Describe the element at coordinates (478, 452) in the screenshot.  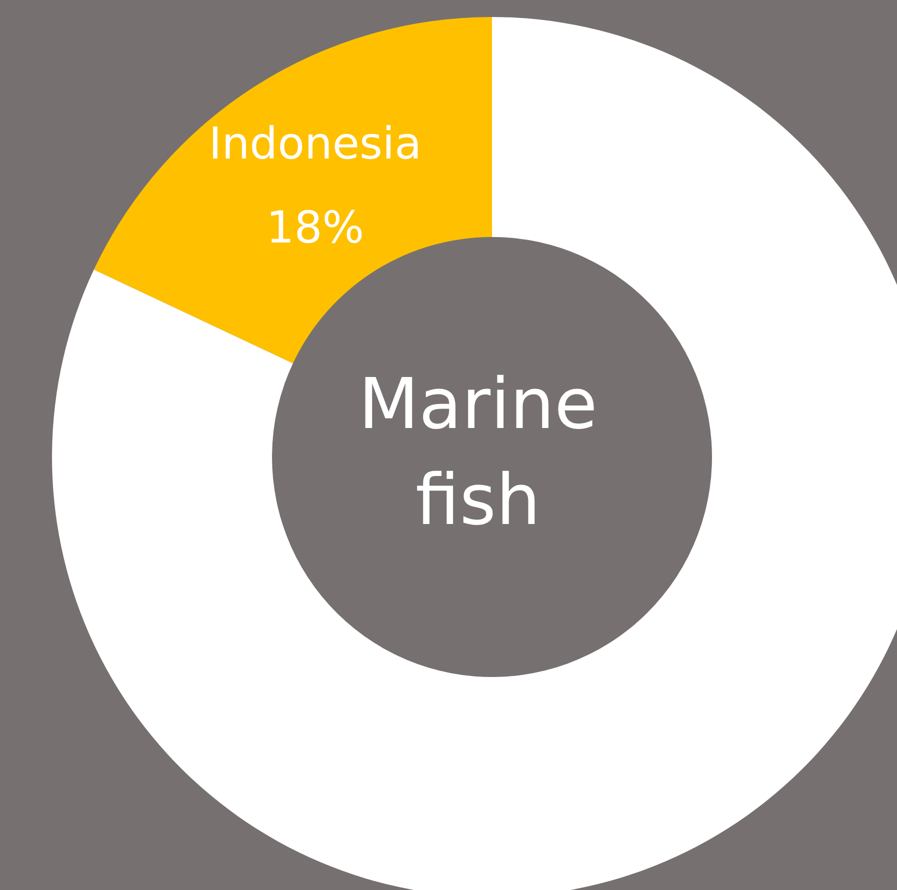
I see `text: Marine fish` at that location.